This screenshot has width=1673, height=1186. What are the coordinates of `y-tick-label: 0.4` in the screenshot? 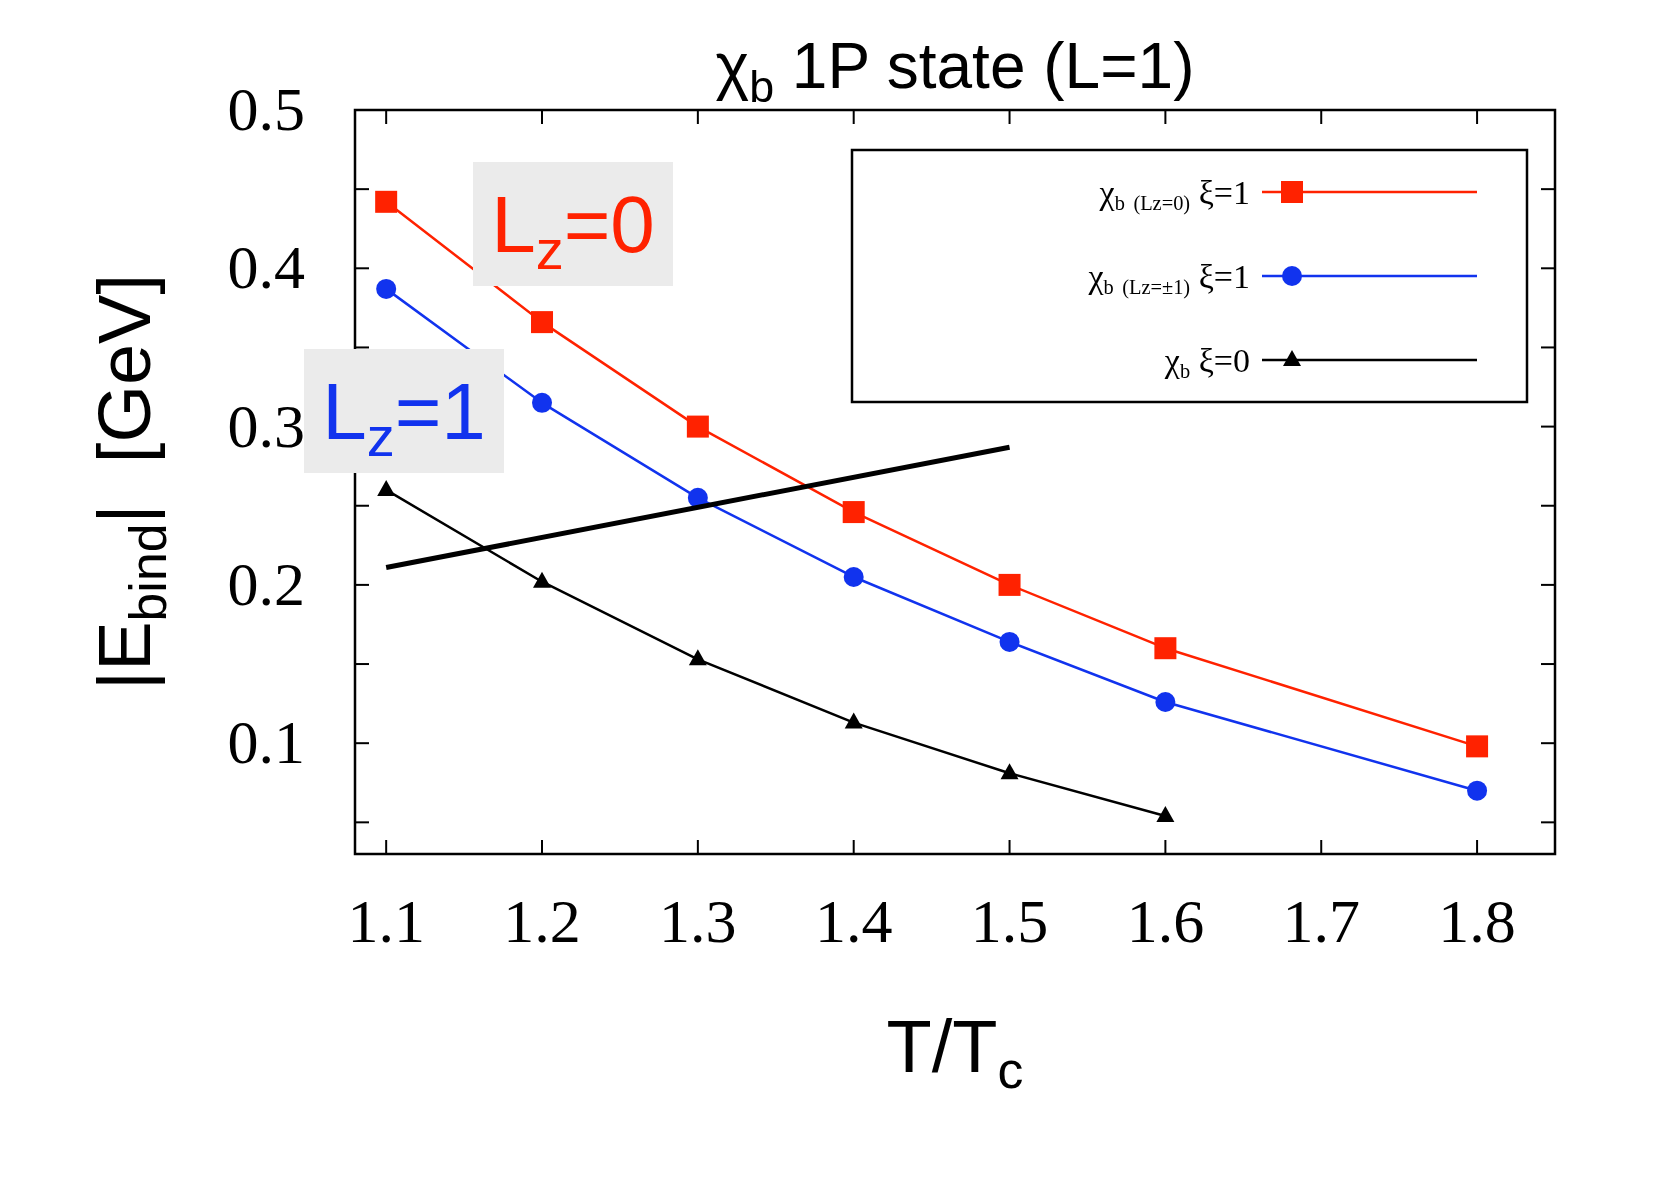 It's located at (266, 267).